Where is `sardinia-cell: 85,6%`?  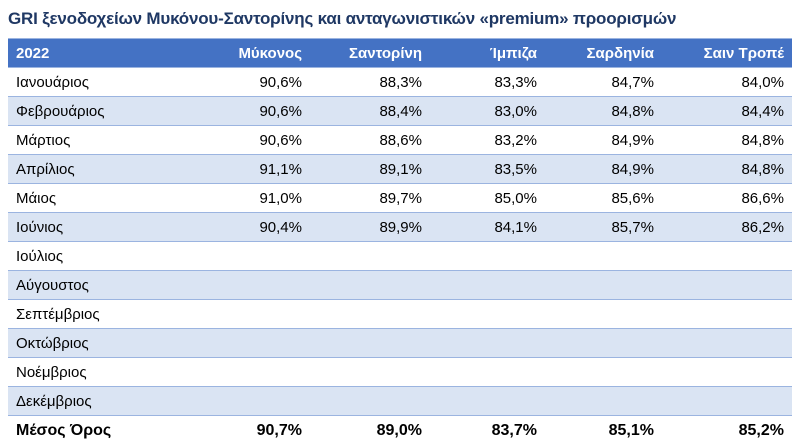
sardinia-cell: 85,6% is located at coordinates (603, 198).